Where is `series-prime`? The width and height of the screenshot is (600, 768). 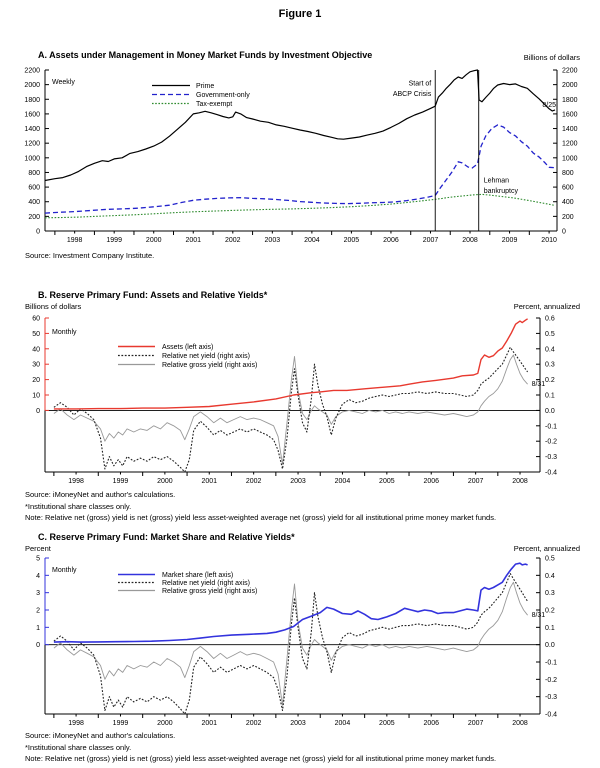
series-prime is located at coordinates (300, 125).